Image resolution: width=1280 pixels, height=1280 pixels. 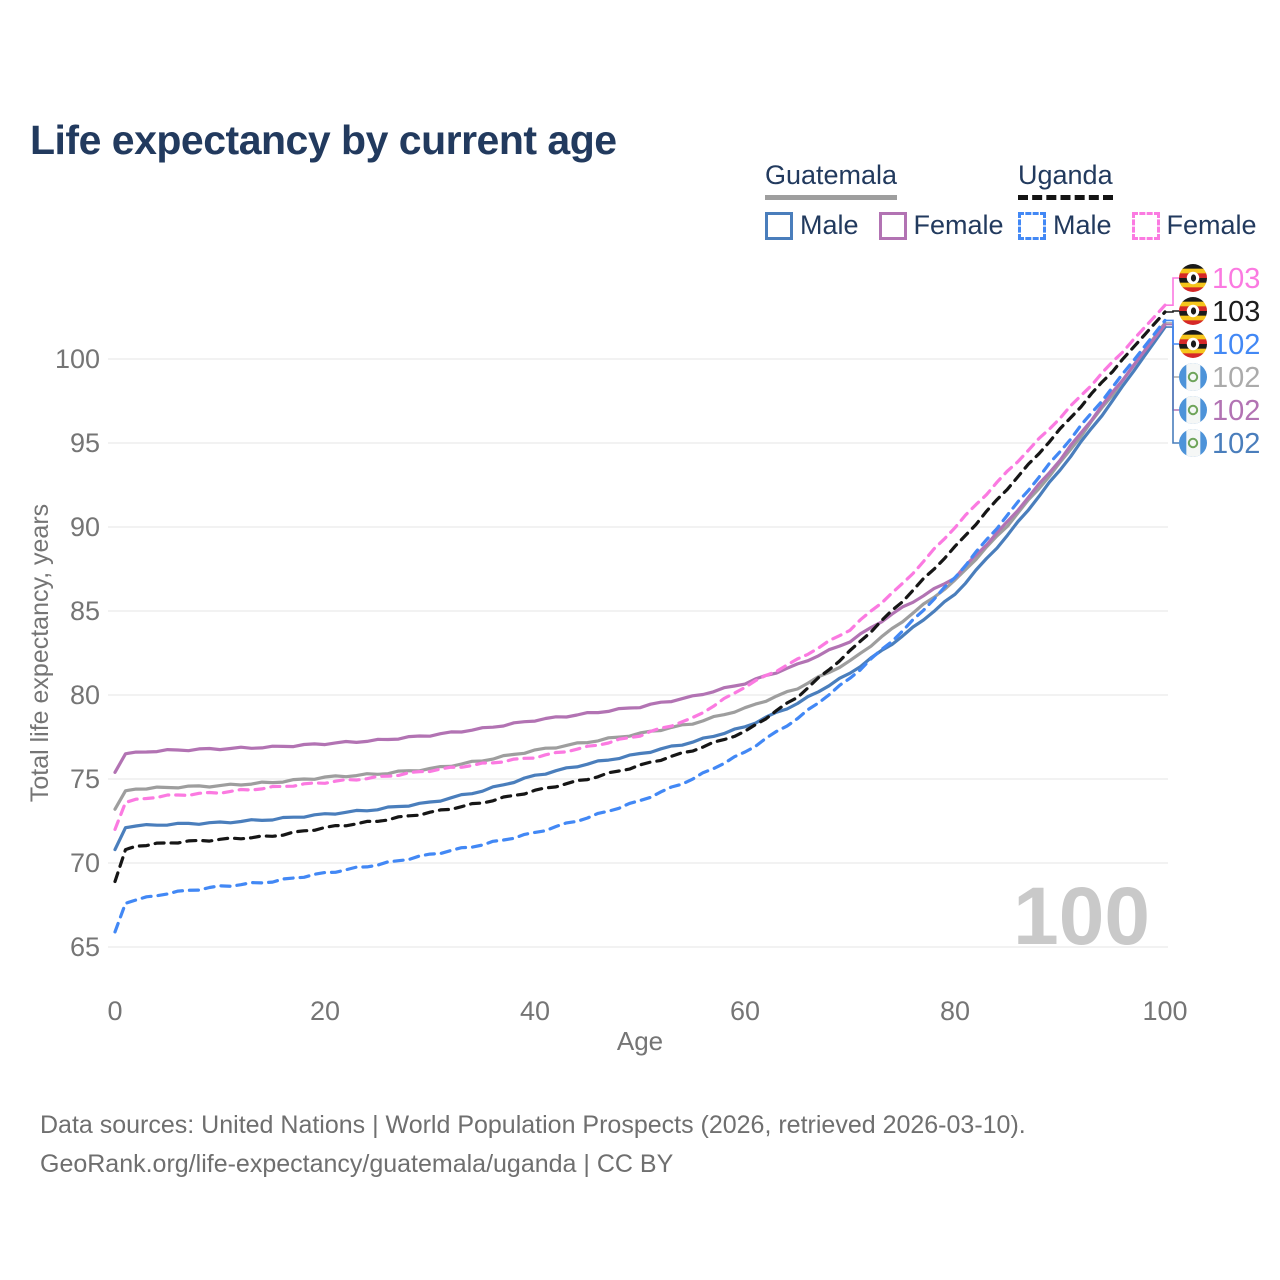 I want to click on legend-item-uganda-male: Male, so click(x=1065, y=225).